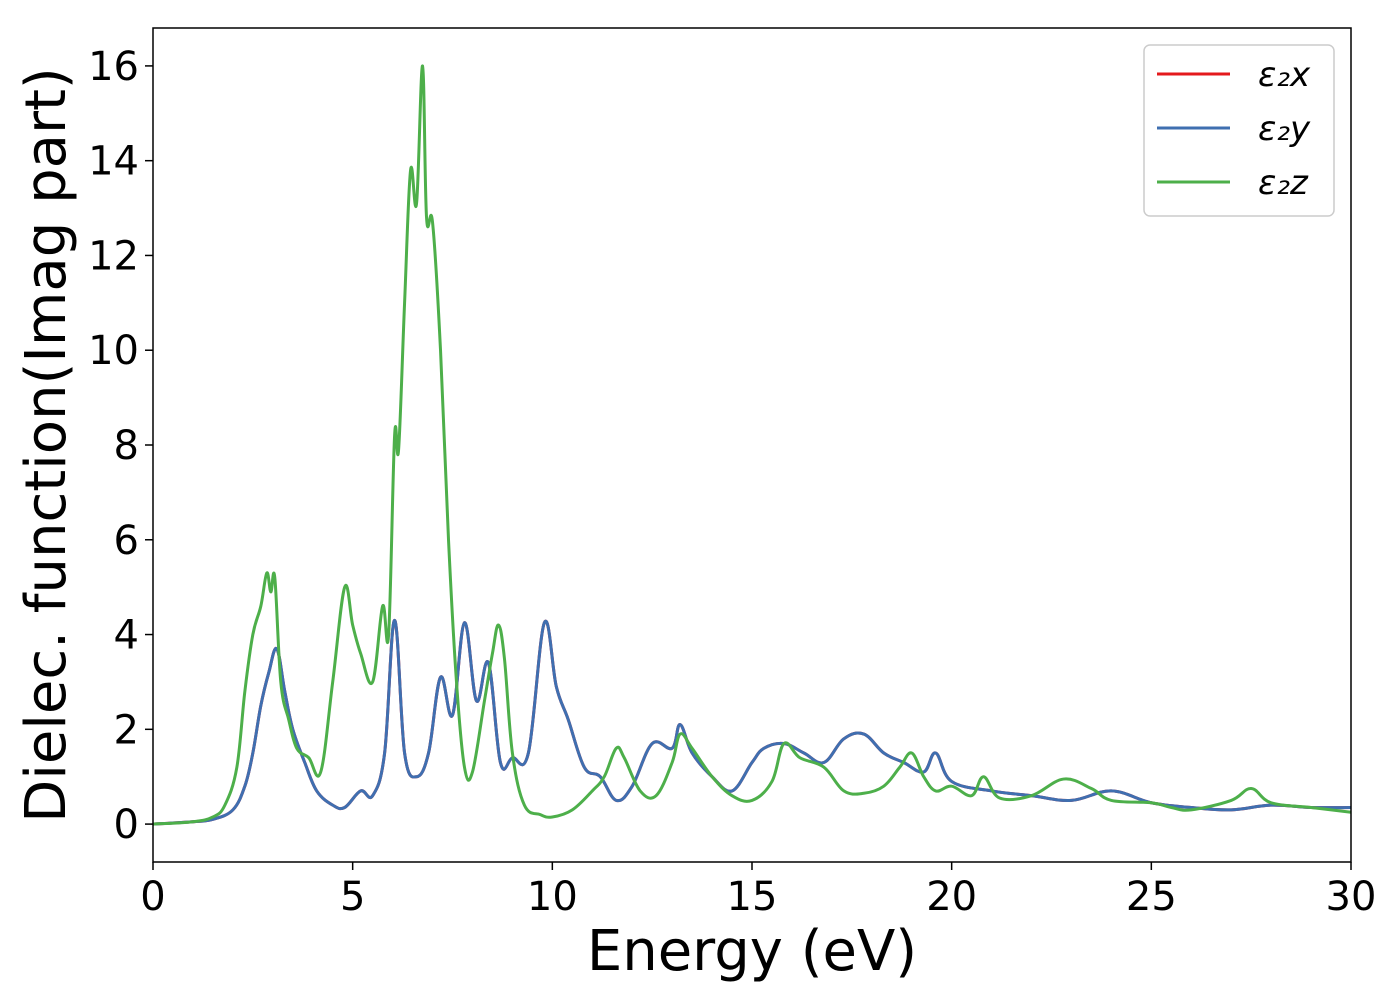  I want to click on legend-label-3: ε₂z, so click(1283, 183).